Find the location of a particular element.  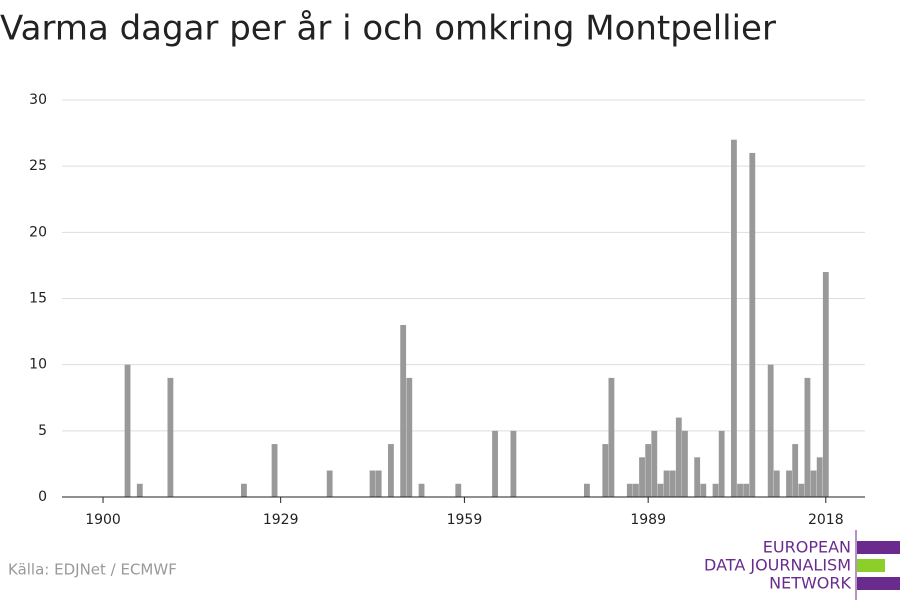

x-tick-label: 1989 is located at coordinates (648, 520).